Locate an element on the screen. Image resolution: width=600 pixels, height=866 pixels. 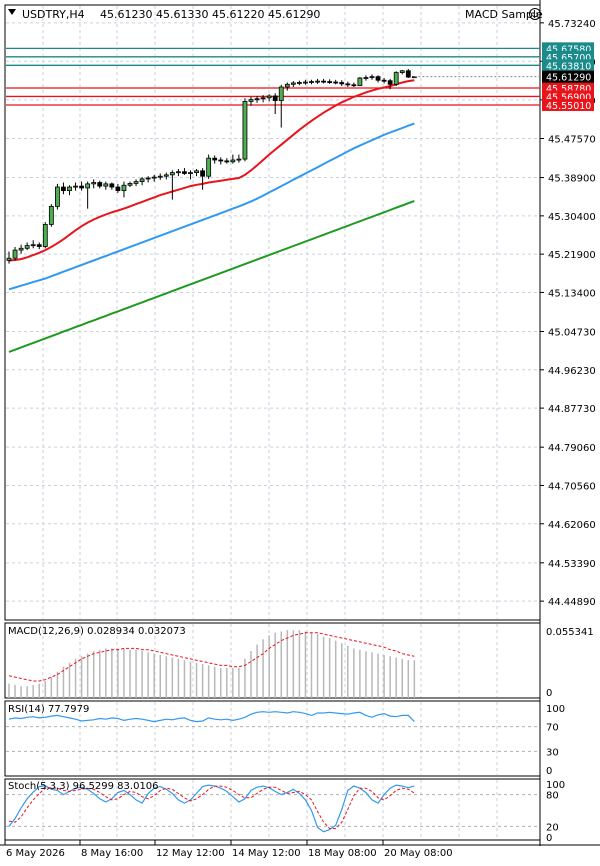
smiley-icon is located at coordinates (535, 14).